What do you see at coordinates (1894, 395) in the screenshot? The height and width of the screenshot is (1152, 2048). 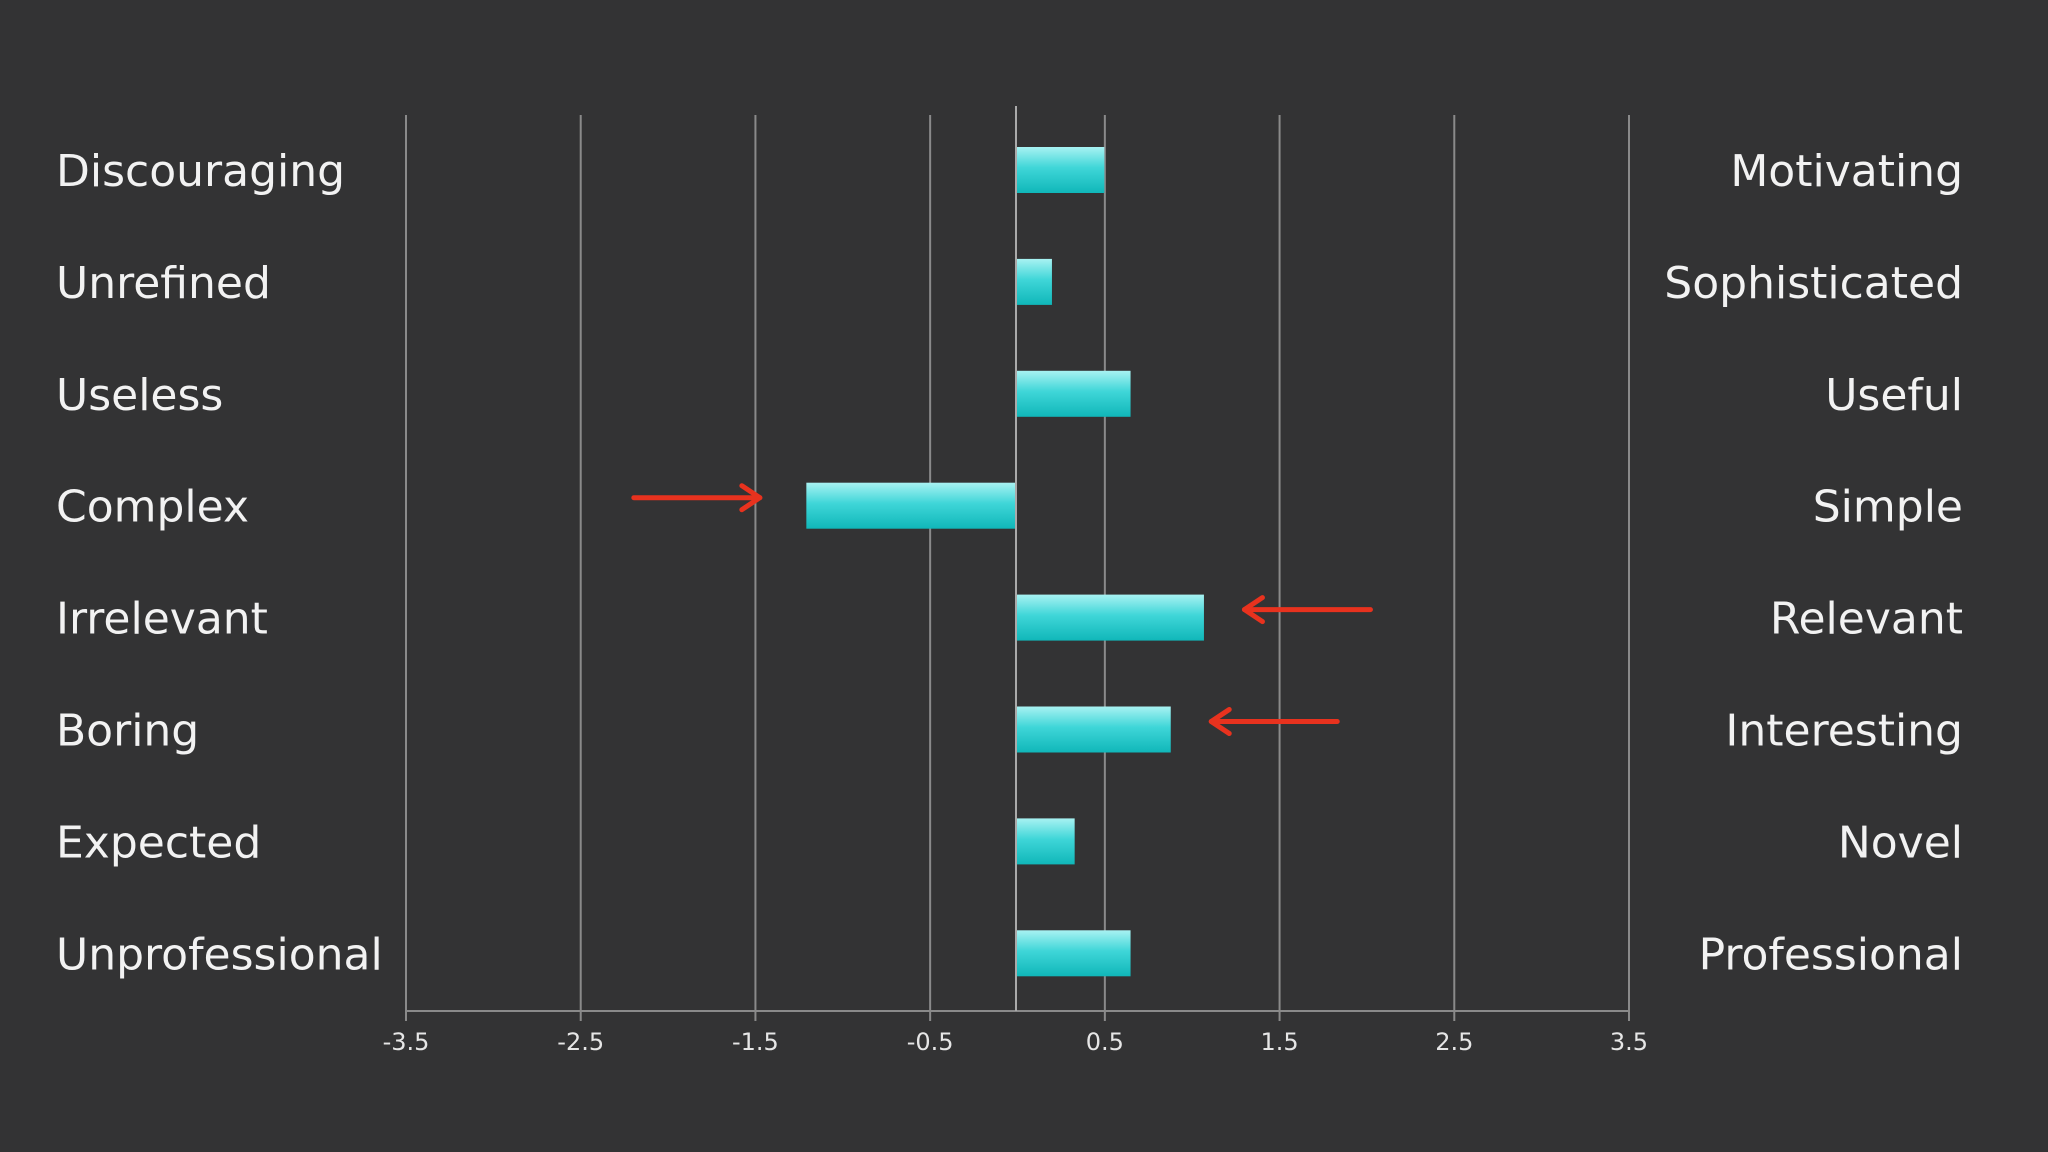 I see `right-category-label: Useful` at bounding box center [1894, 395].